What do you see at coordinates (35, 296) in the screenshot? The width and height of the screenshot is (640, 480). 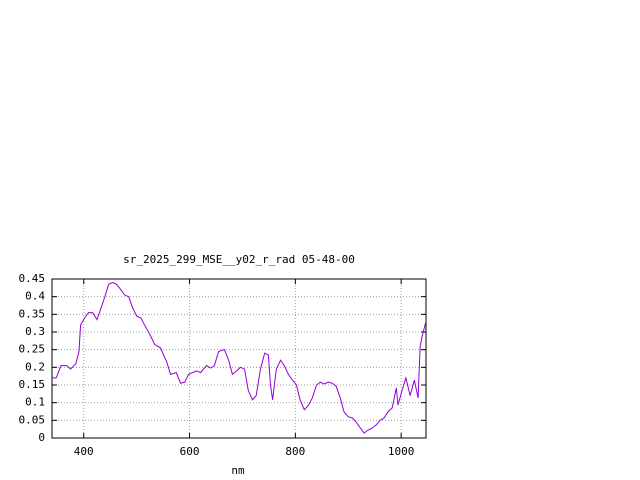 I see `y-tick-label: 0.4` at bounding box center [35, 296].